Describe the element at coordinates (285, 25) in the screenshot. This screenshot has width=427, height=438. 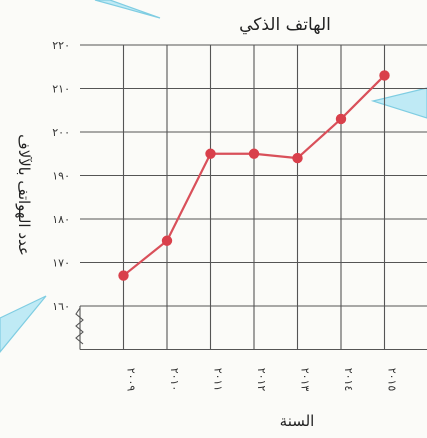
I see `chart-title: الهاتف الذكي` at that location.